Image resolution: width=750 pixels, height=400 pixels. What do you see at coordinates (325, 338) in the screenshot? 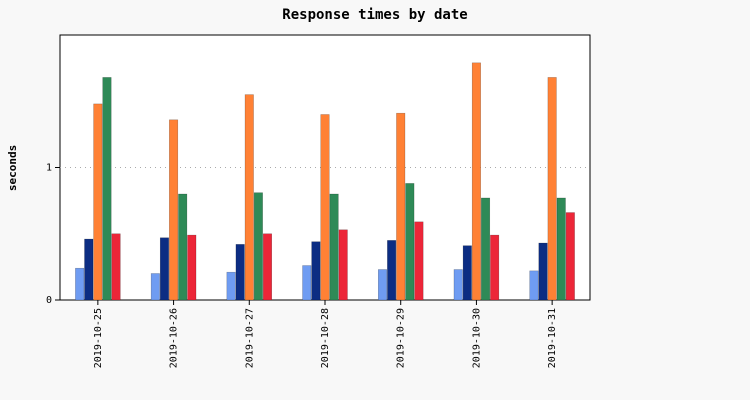
I see `x-tick-label: 2019-10-28` at bounding box center [325, 338].